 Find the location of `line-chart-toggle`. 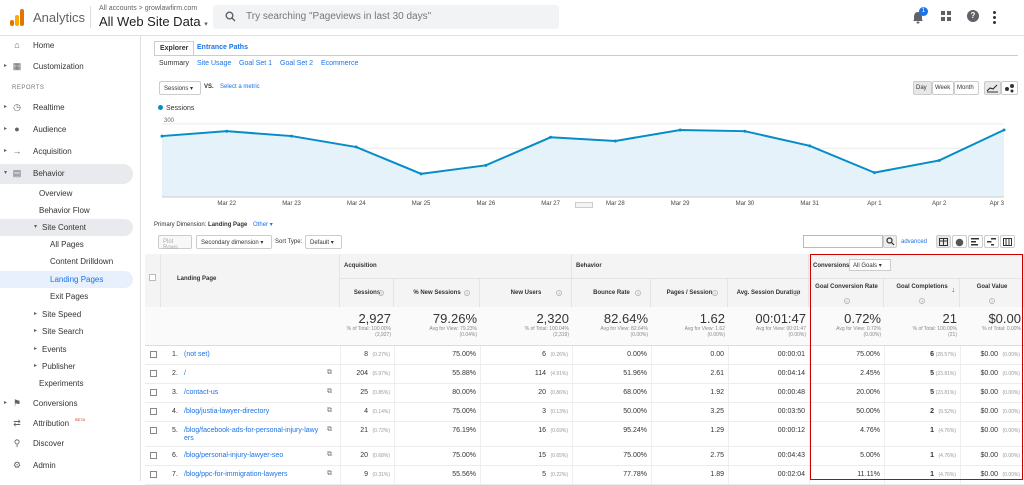

line-chart-toggle is located at coordinates (992, 88).